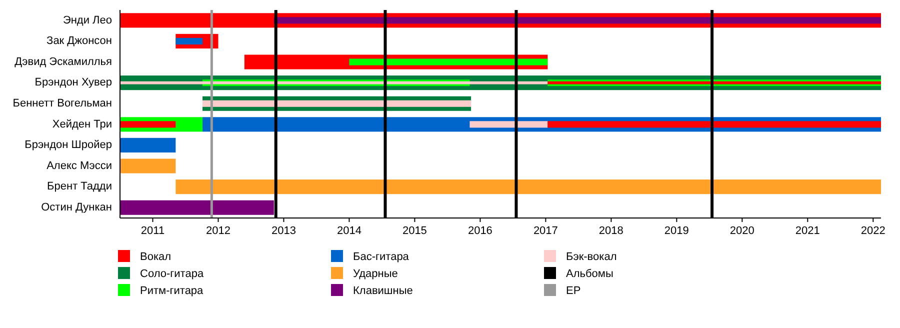 The width and height of the screenshot is (900, 328). Describe the element at coordinates (383, 291) in the screenshot. I see `legend-label: Клавишные` at that location.